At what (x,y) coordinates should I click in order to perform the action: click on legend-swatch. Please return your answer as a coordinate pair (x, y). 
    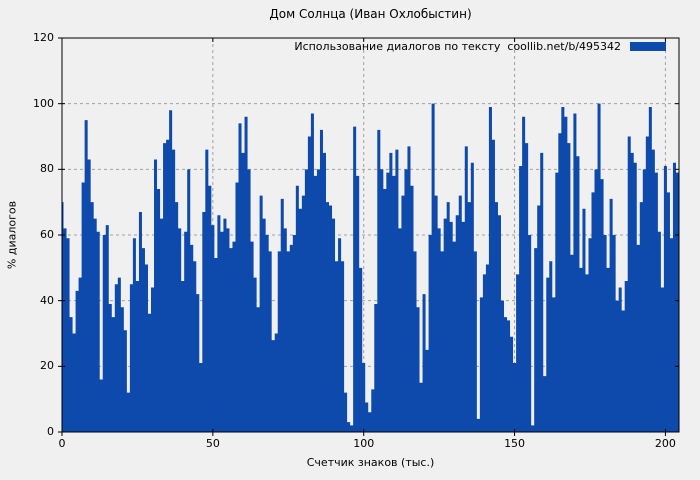
    Looking at the image, I should click on (648, 46).